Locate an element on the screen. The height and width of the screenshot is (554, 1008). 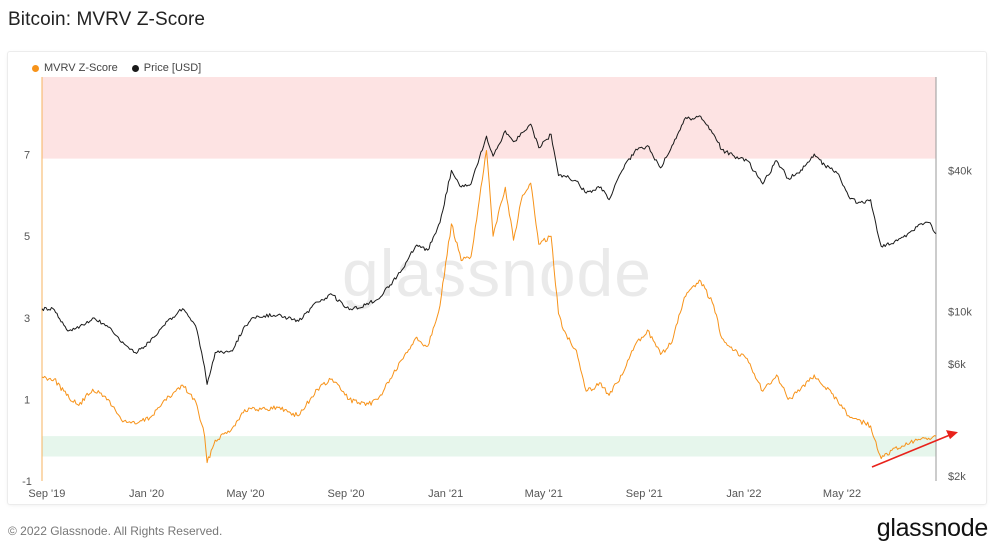
y-left-tick-label: 1 is located at coordinates (27, 400).